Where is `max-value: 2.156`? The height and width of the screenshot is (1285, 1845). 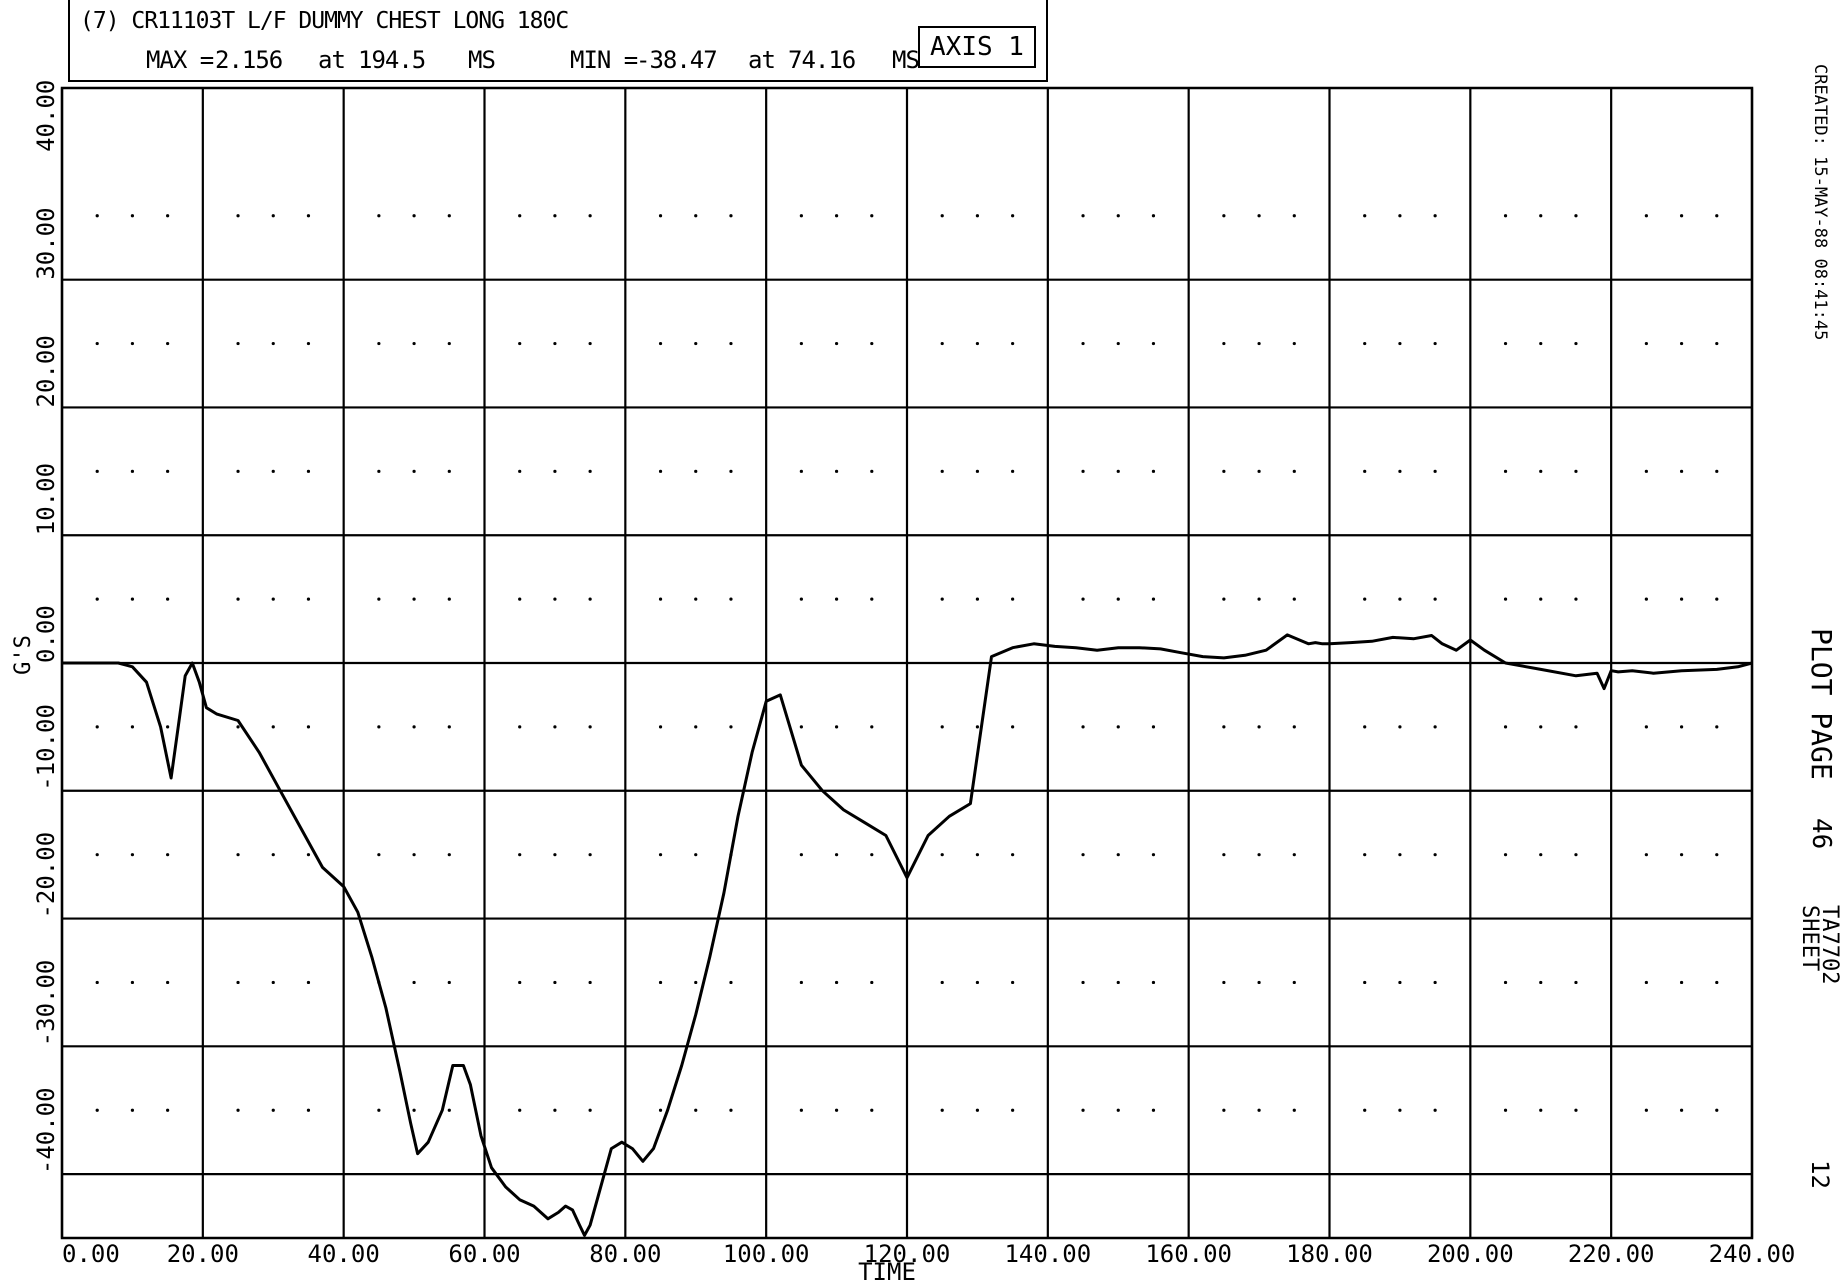 max-value: 2.156 is located at coordinates (249, 60).